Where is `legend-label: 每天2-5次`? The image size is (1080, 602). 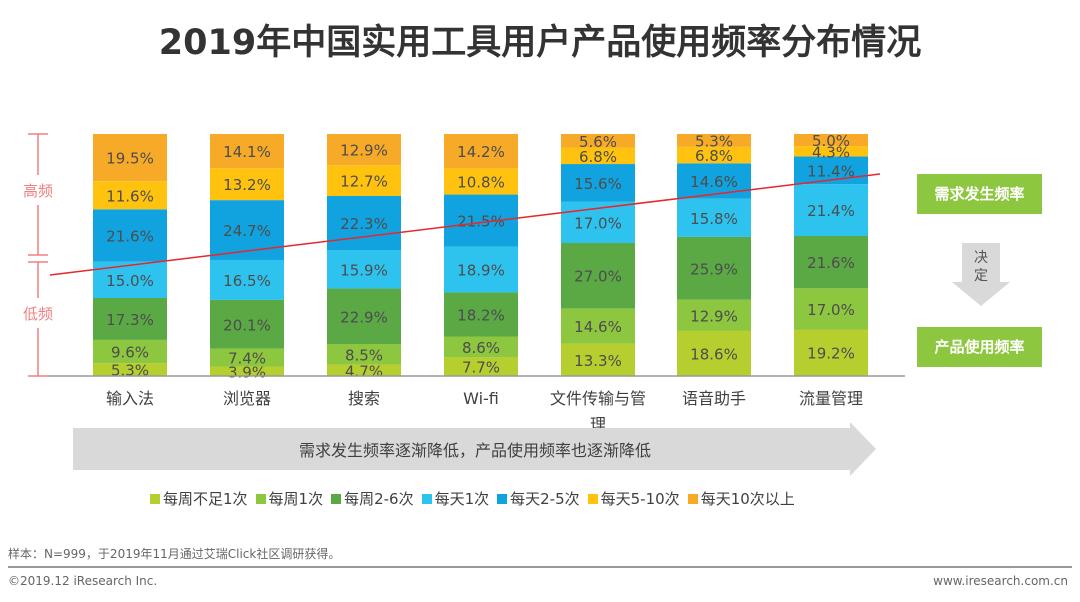
legend-label: 每天2-5次 is located at coordinates (545, 499).